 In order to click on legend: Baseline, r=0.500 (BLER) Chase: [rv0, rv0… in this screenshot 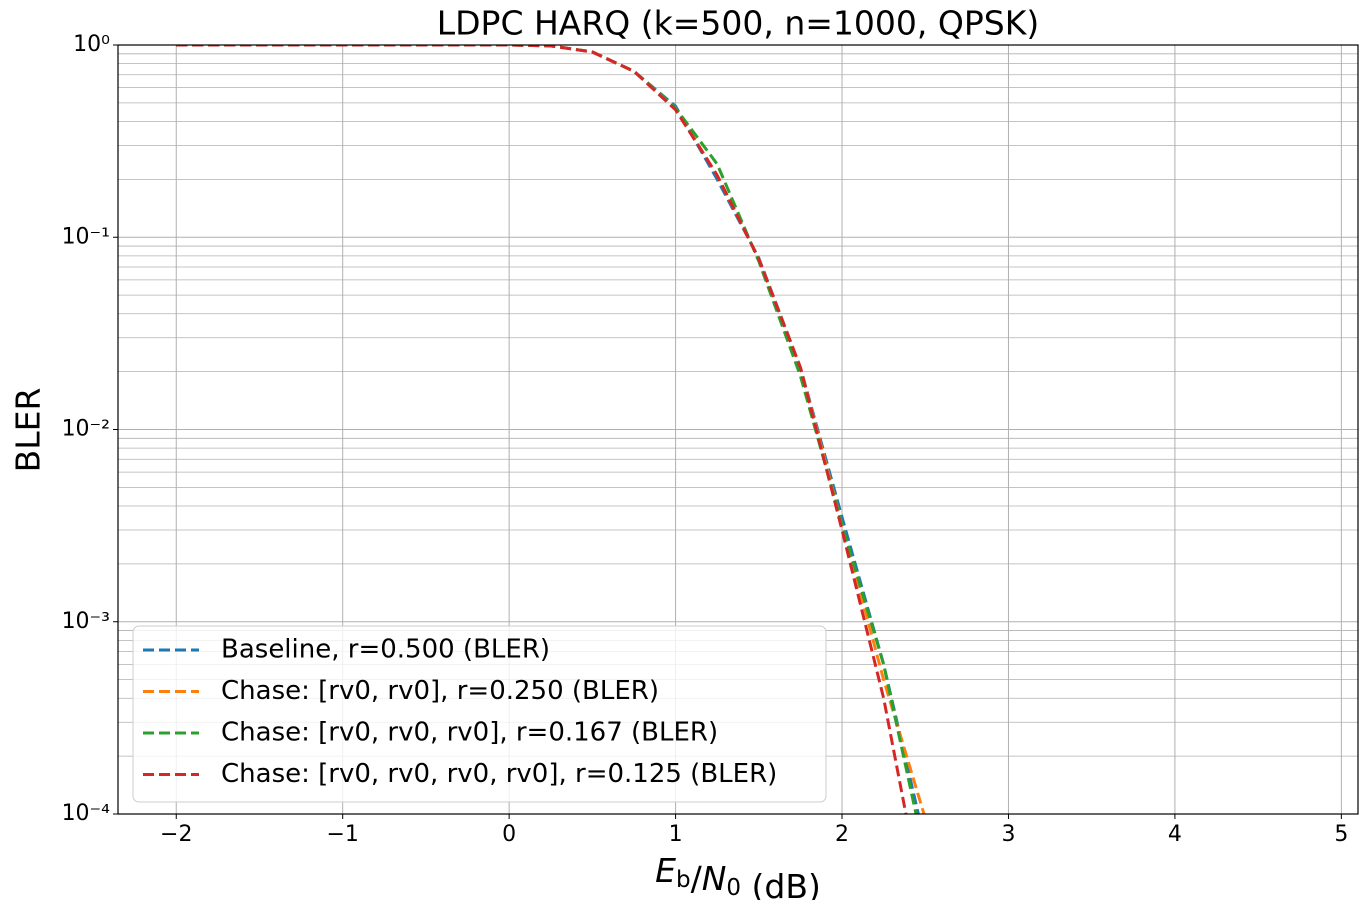, I will do `click(479, 714)`.